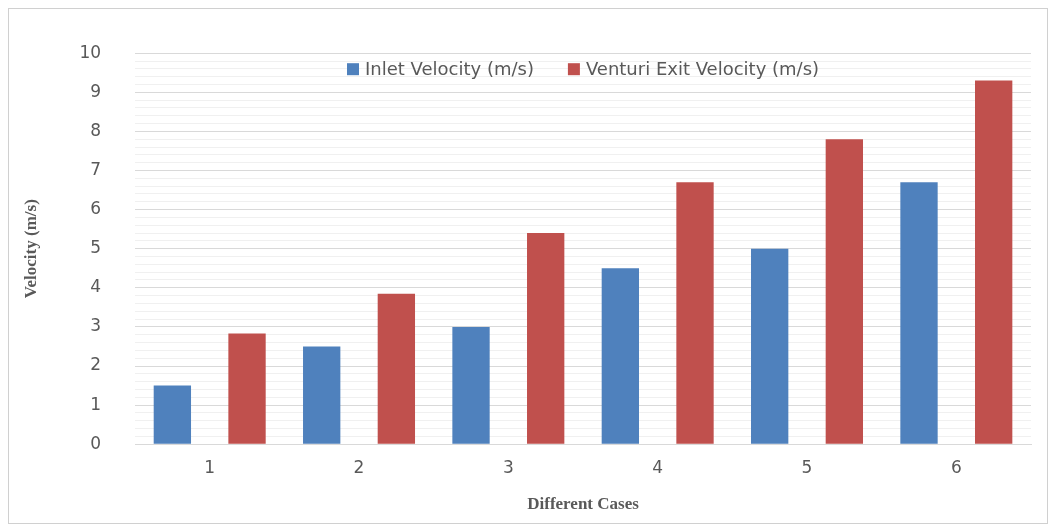 Image resolution: width=1050 pixels, height=526 pixels. I want to click on legend-label: Venturi Exit Velocity (m/s), so click(702, 68).